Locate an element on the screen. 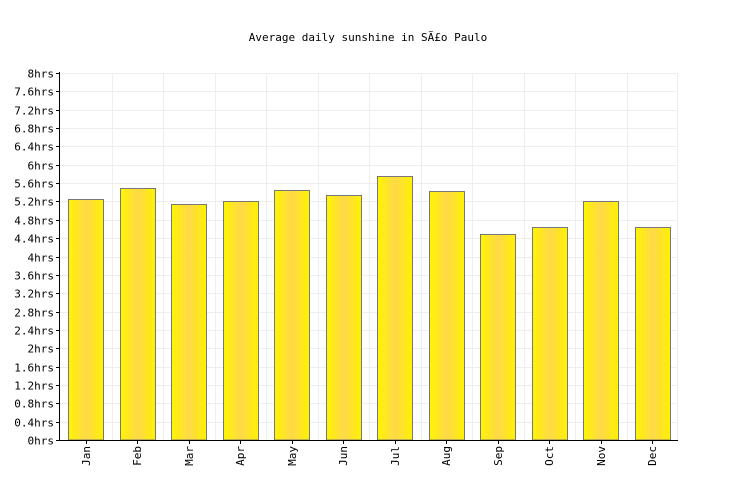 The image size is (736, 500). x-tick-label: Nov is located at coordinates (601, 456).